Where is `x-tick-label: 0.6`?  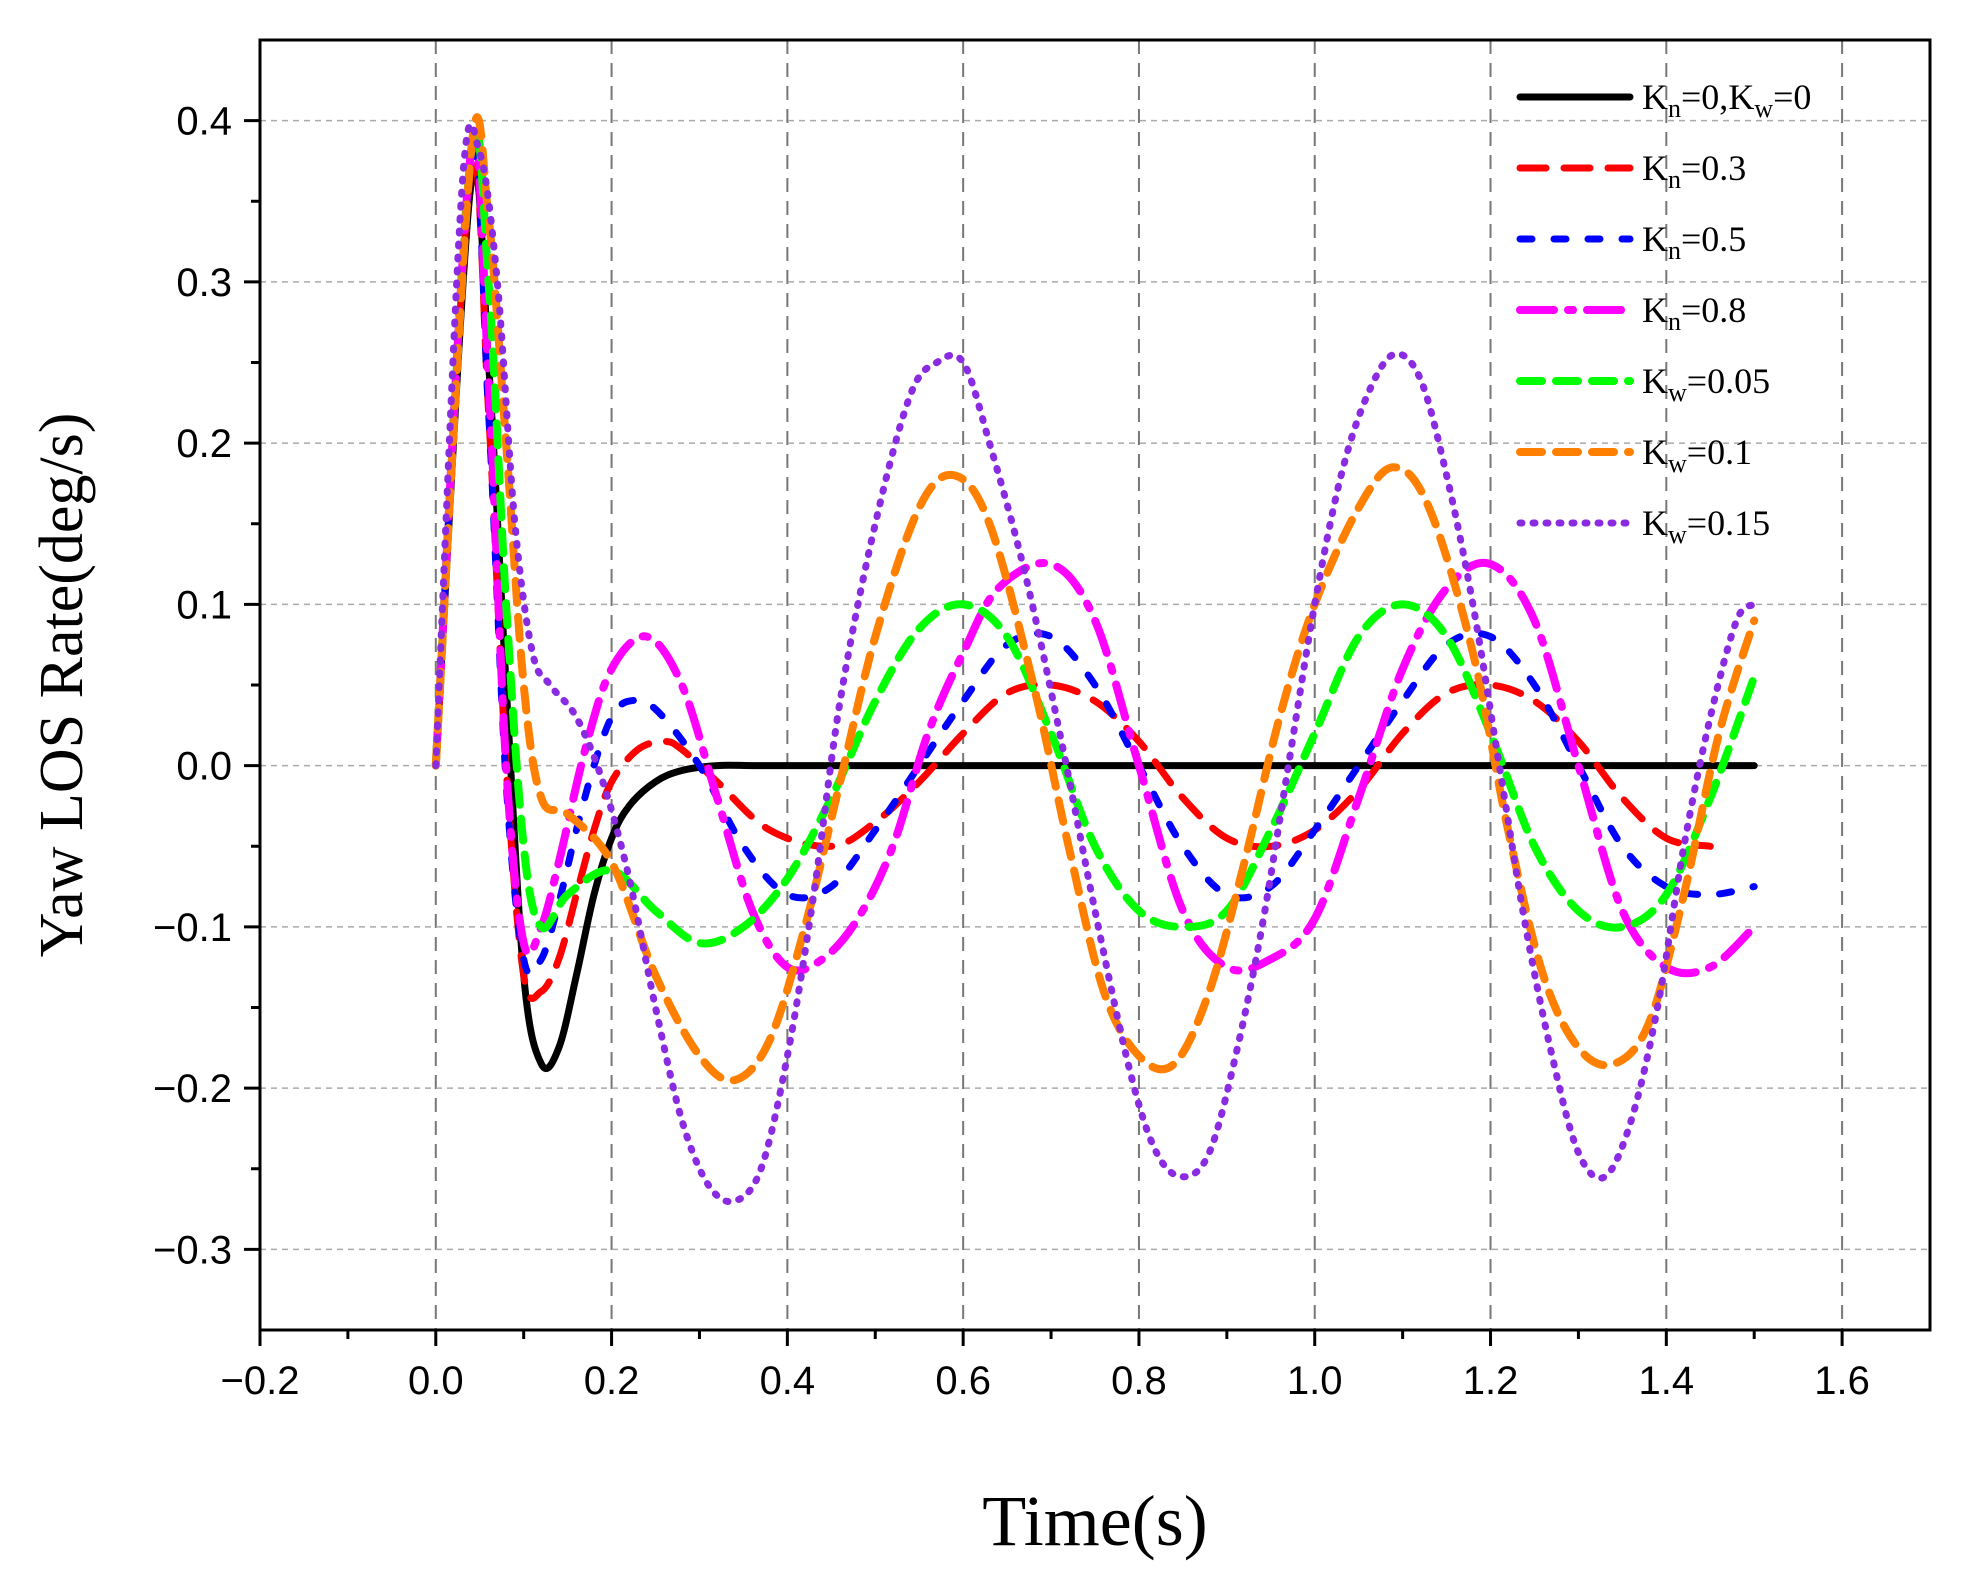 x-tick-label: 0.6 is located at coordinates (963, 1381).